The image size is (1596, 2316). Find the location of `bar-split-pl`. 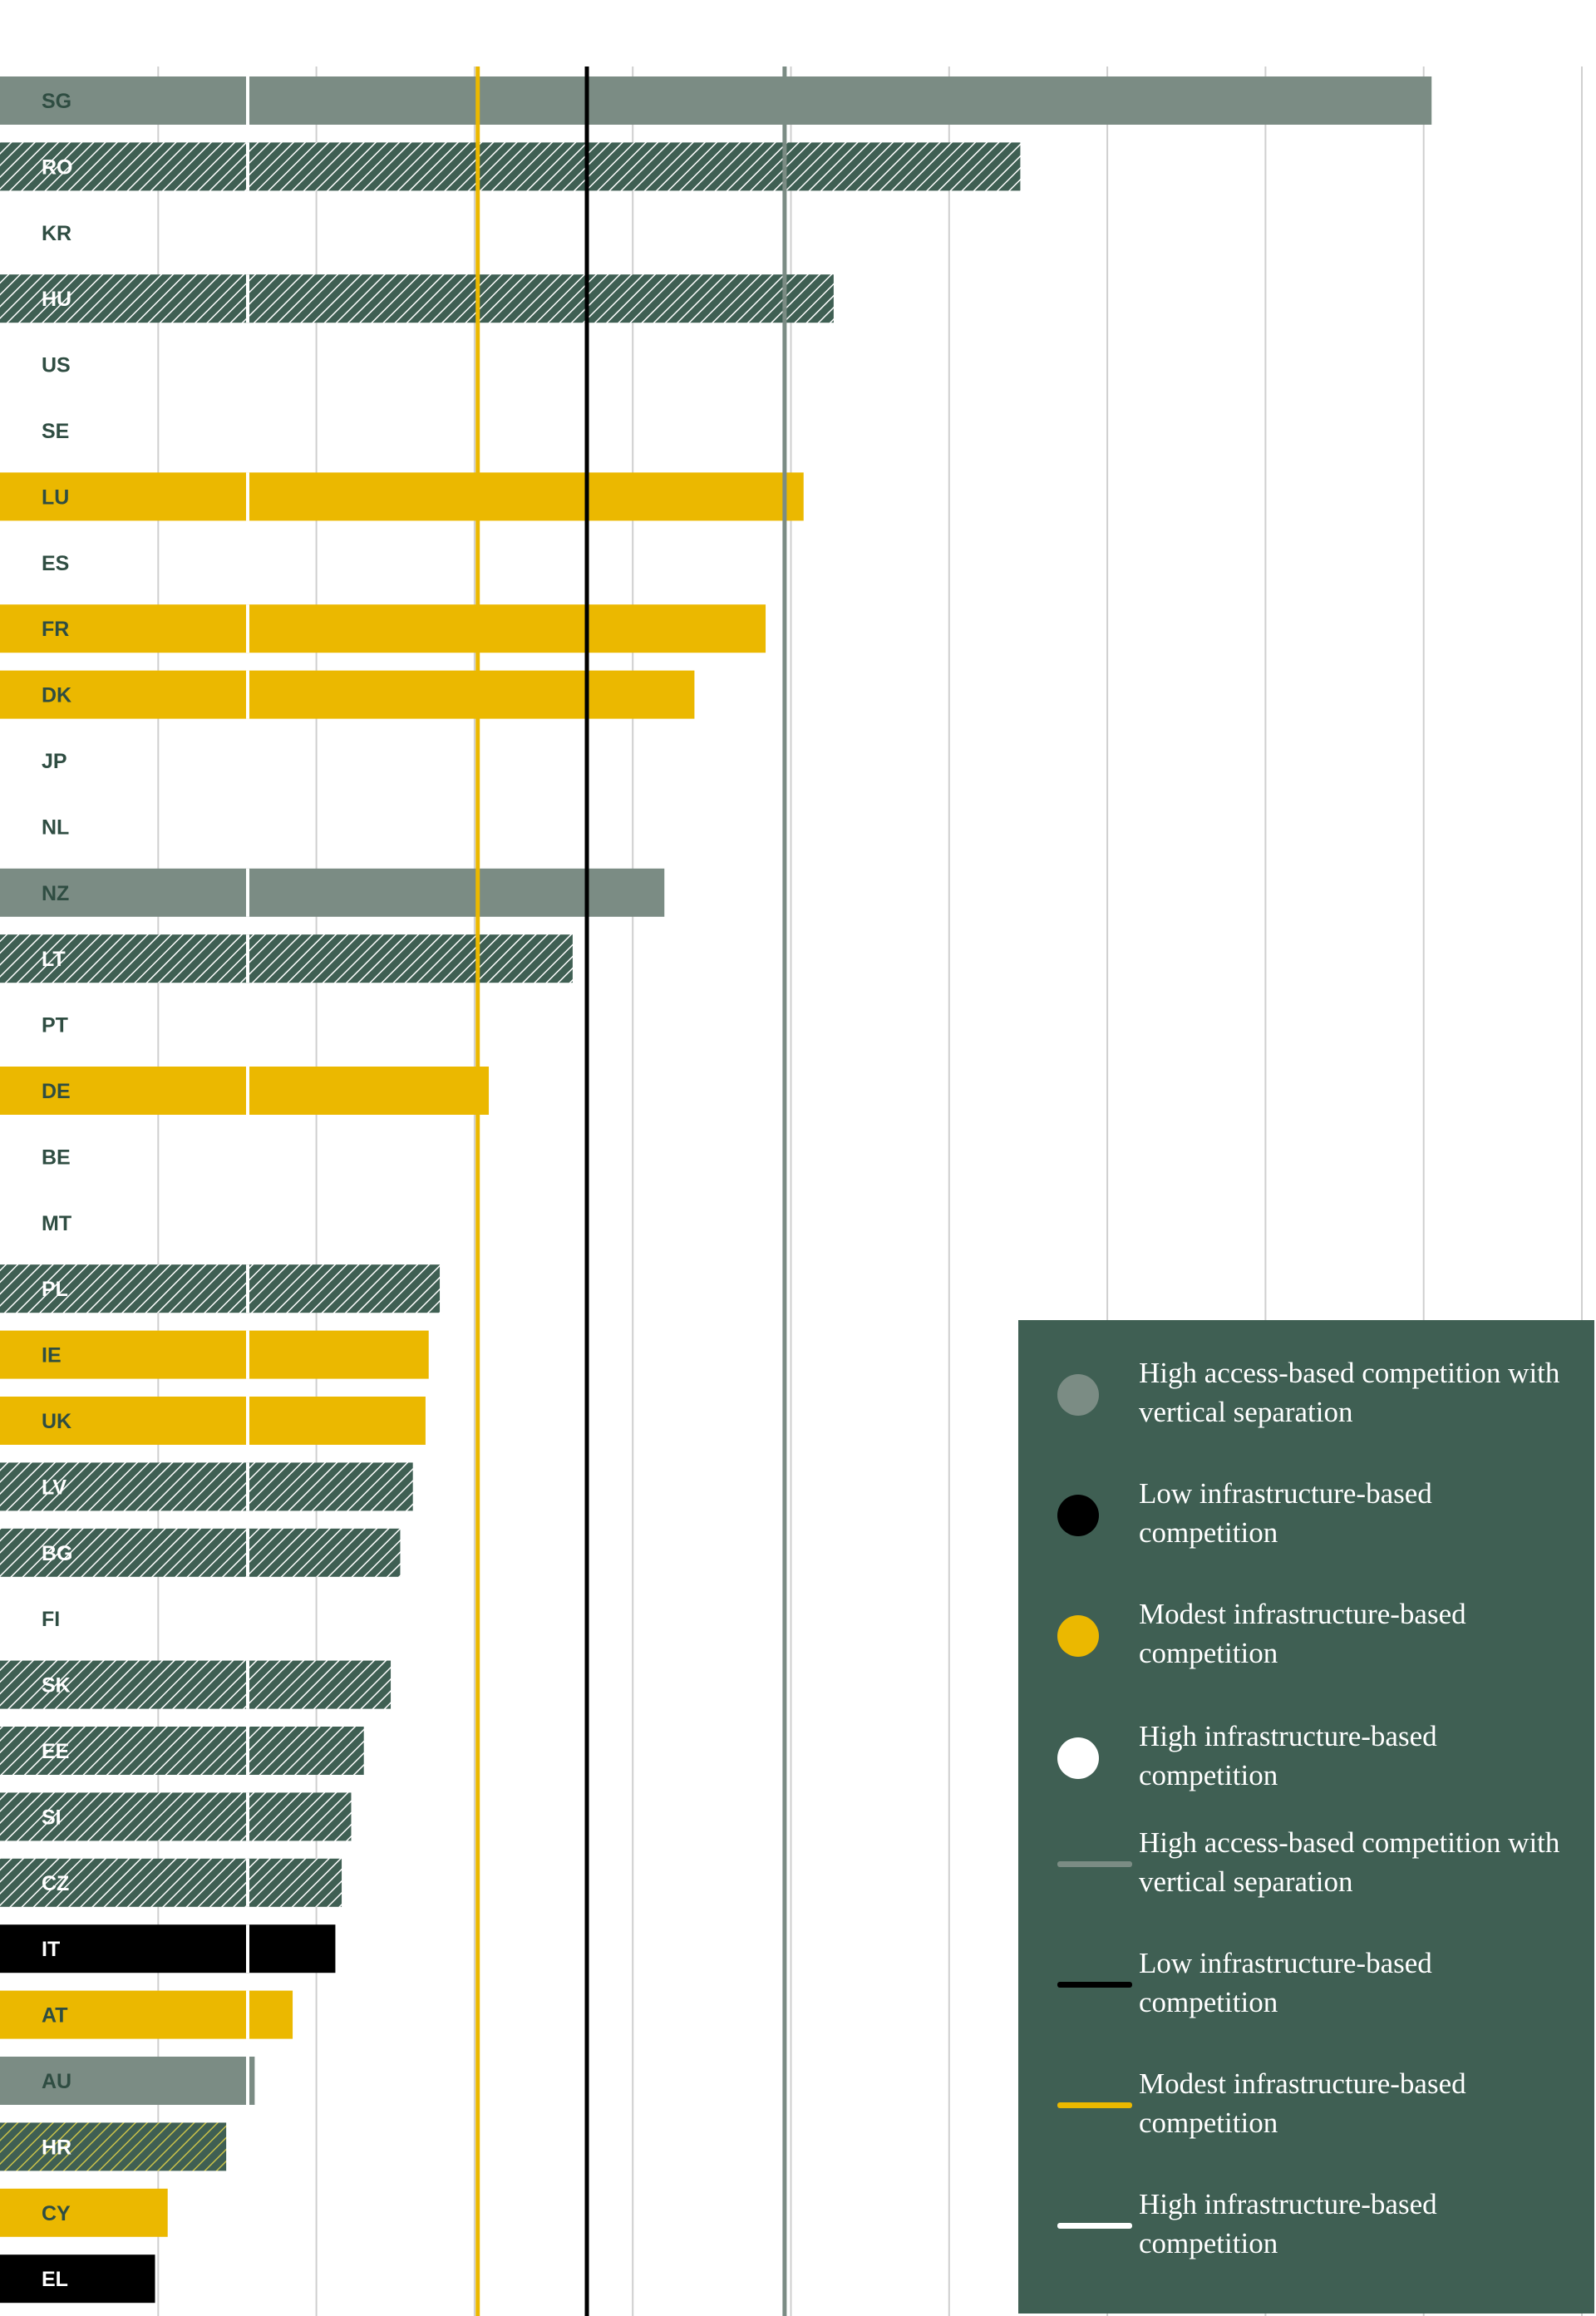

bar-split-pl is located at coordinates (247, 1288).